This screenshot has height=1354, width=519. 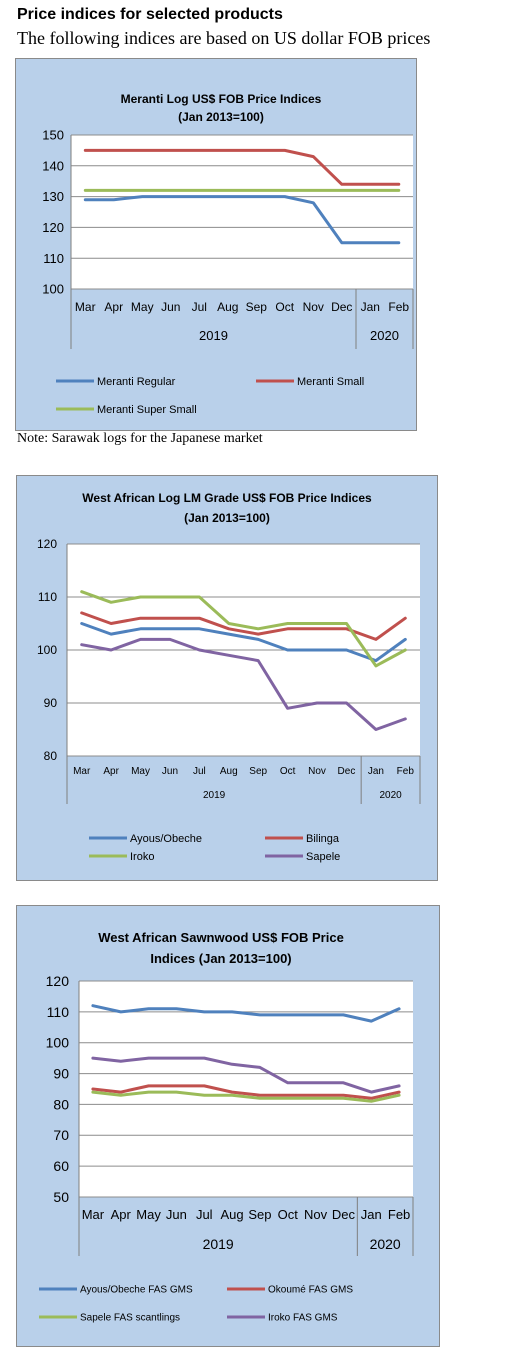 What do you see at coordinates (53, 135) in the screenshot?
I see `y-tick-label: 150` at bounding box center [53, 135].